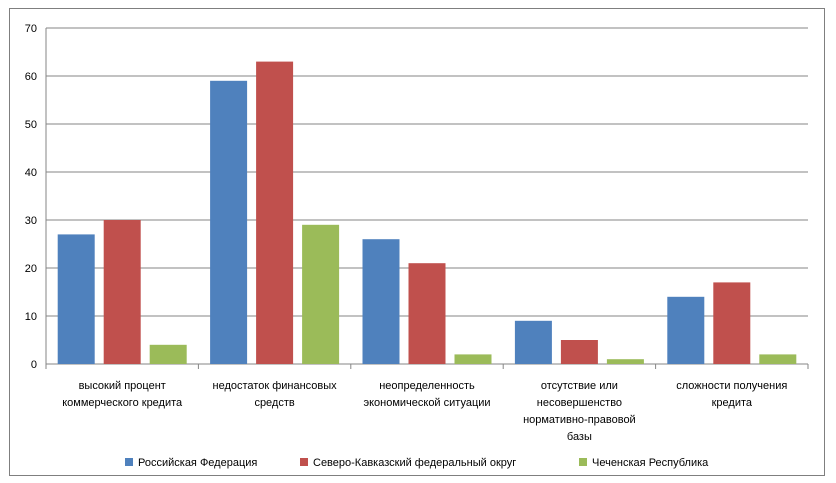 Image resolution: width=836 pixels, height=483 pixels. I want to click on x-category-label: недостаток финансовых средств, so click(275, 394).